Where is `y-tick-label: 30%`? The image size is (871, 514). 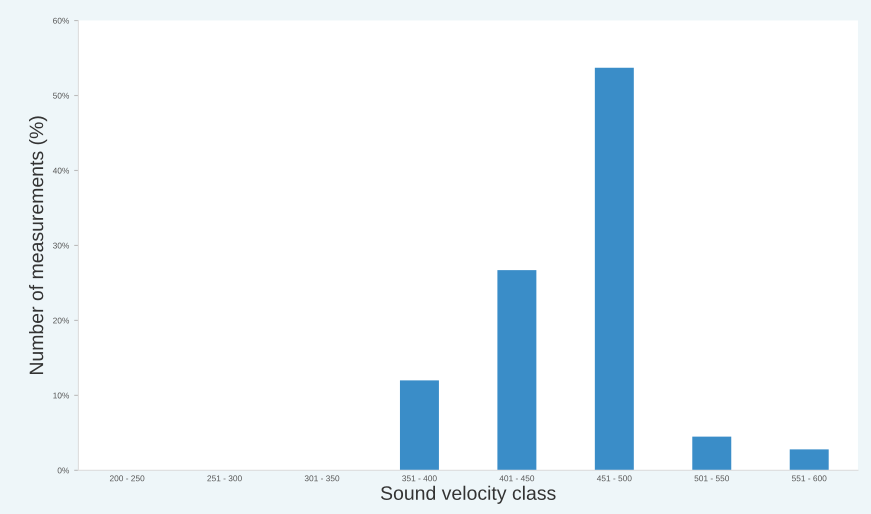
y-tick-label: 30% is located at coordinates (61, 245).